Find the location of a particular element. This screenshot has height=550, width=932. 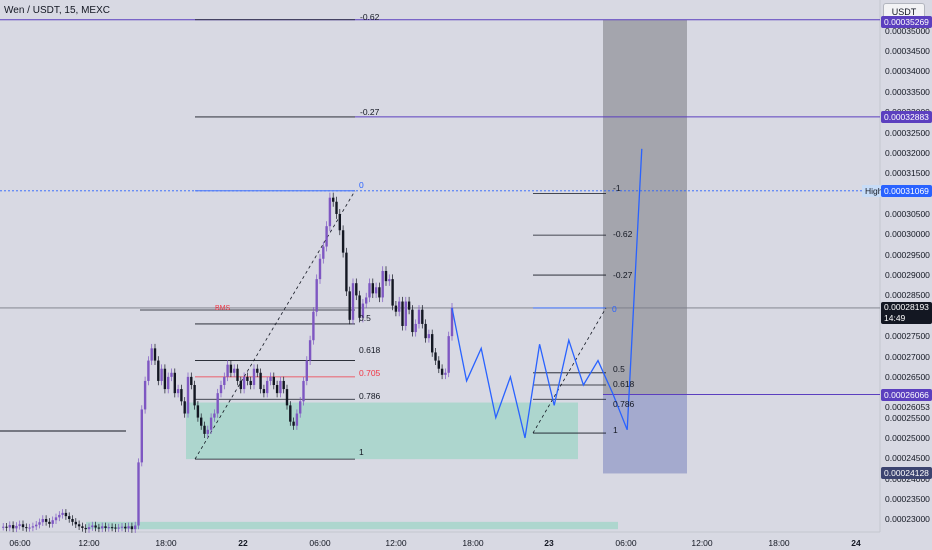

current-price-tag: 0.00028193 14:49 is located at coordinates (906, 313).